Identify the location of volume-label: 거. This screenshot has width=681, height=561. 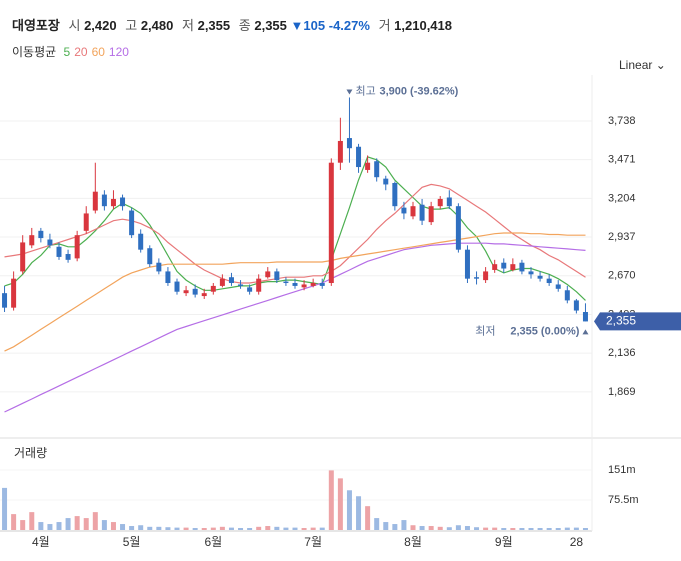
(384, 25).